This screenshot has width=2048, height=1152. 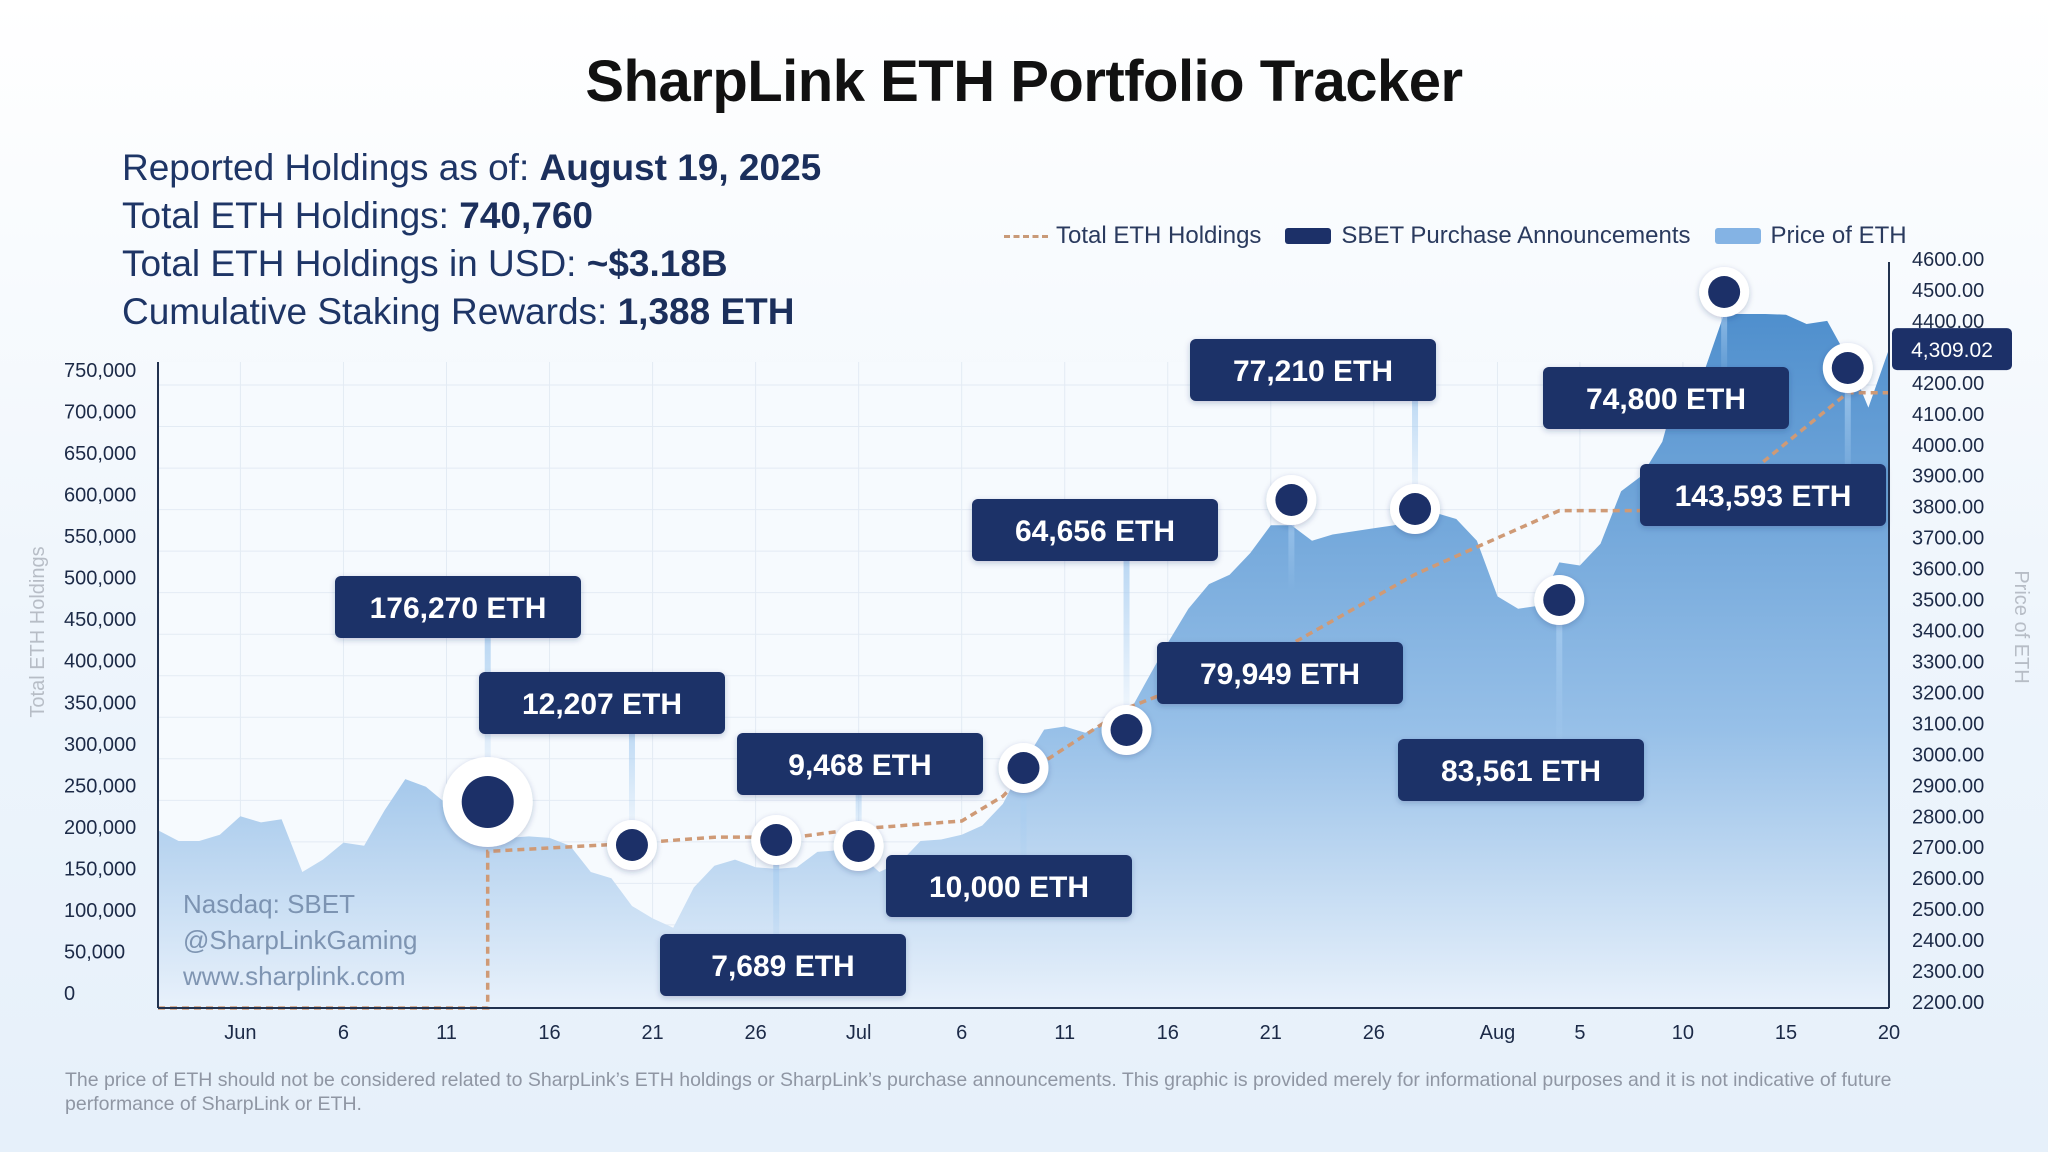 I want to click on y-right-tick-label: 3200.00, so click(x=1948, y=693).